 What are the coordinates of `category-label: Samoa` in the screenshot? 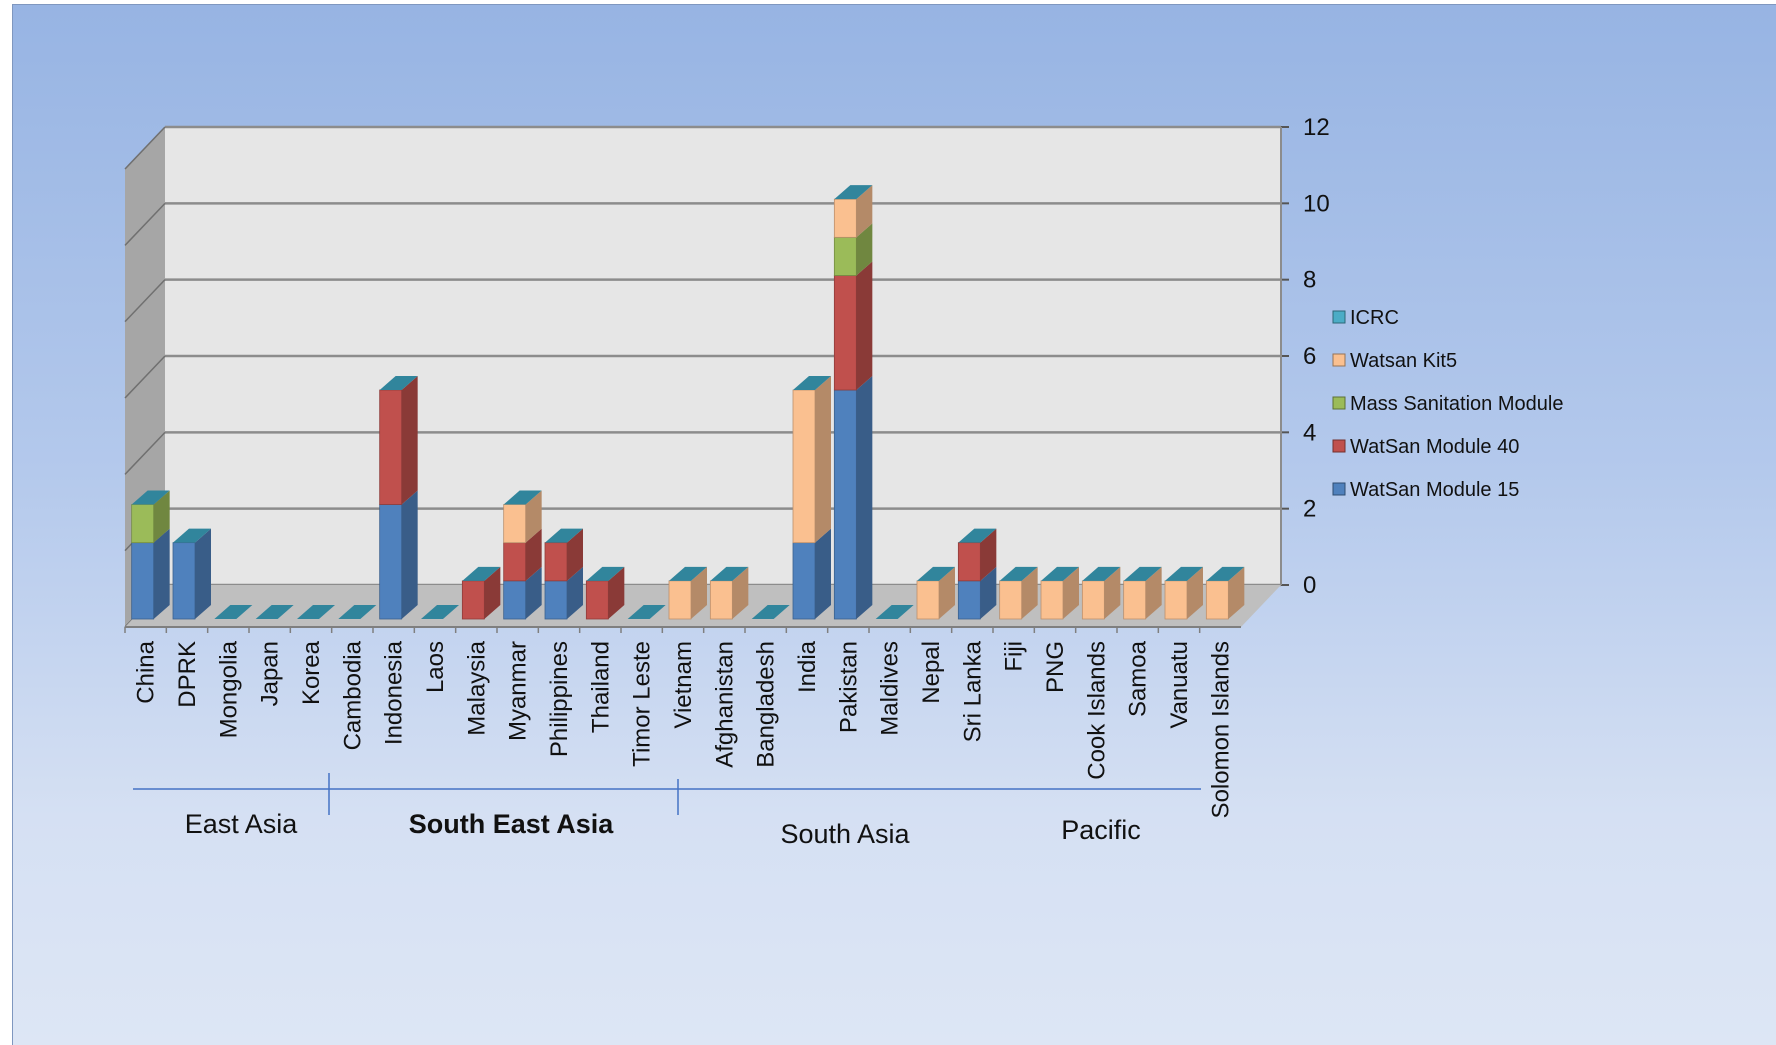 It's located at (1138, 678).